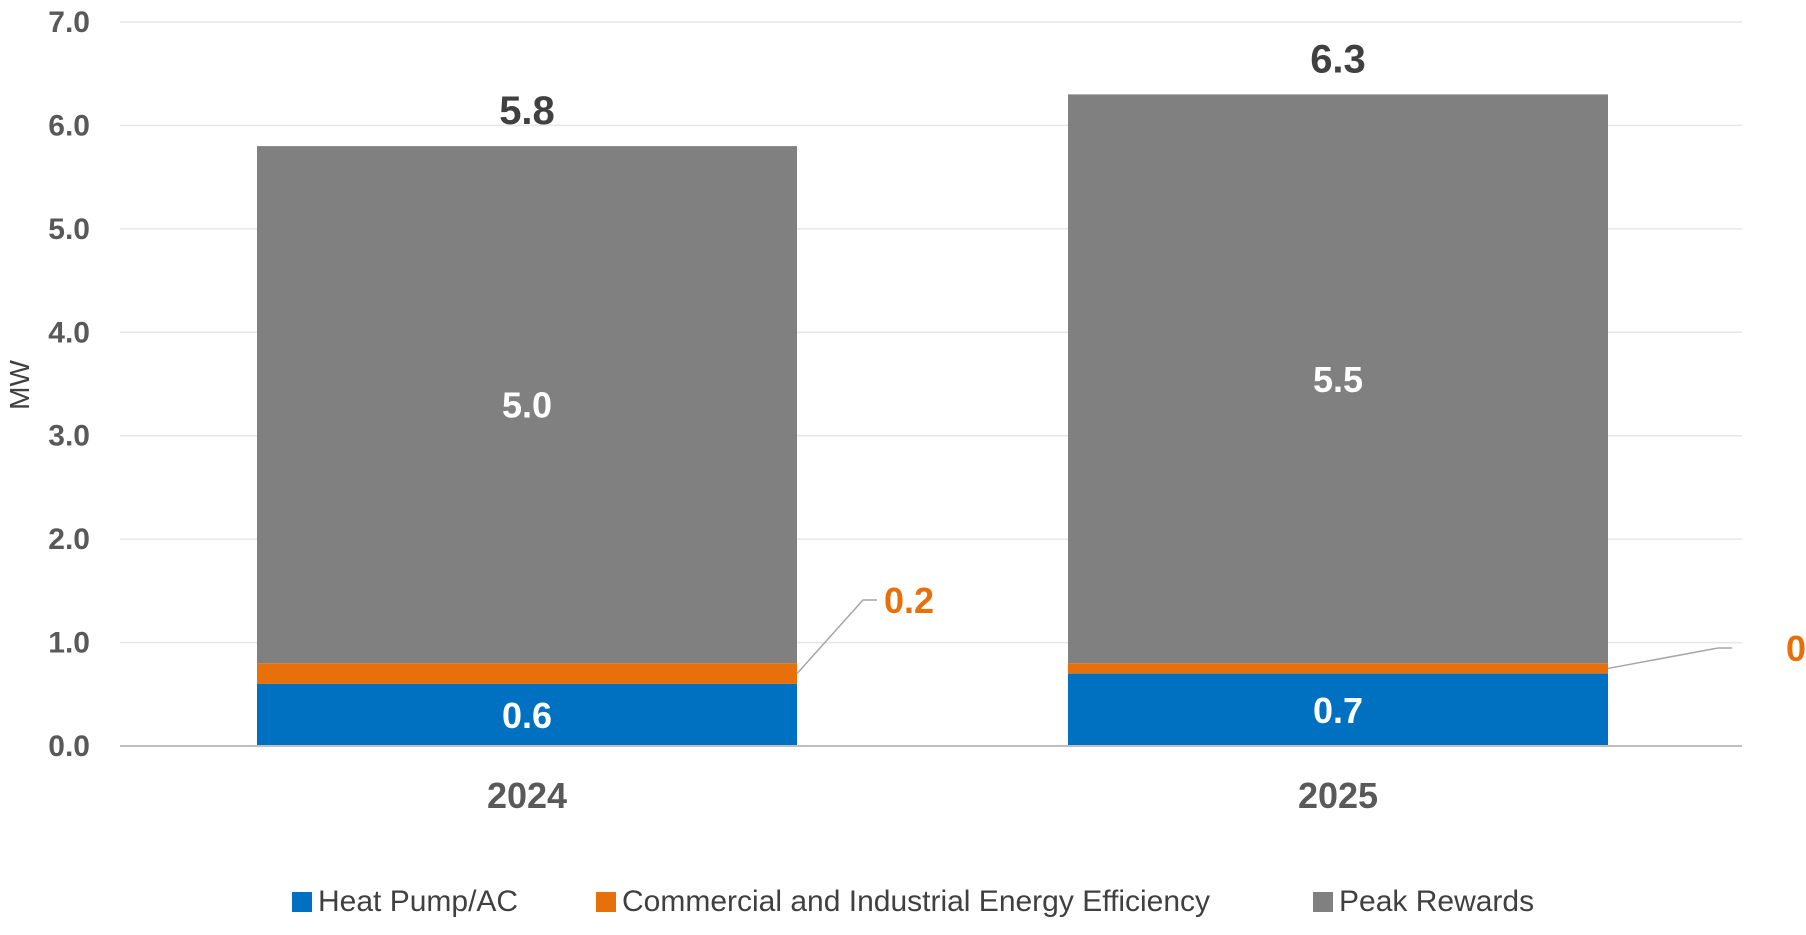 The image size is (1806, 935). I want to click on data-label: 5.5, so click(1338, 379).